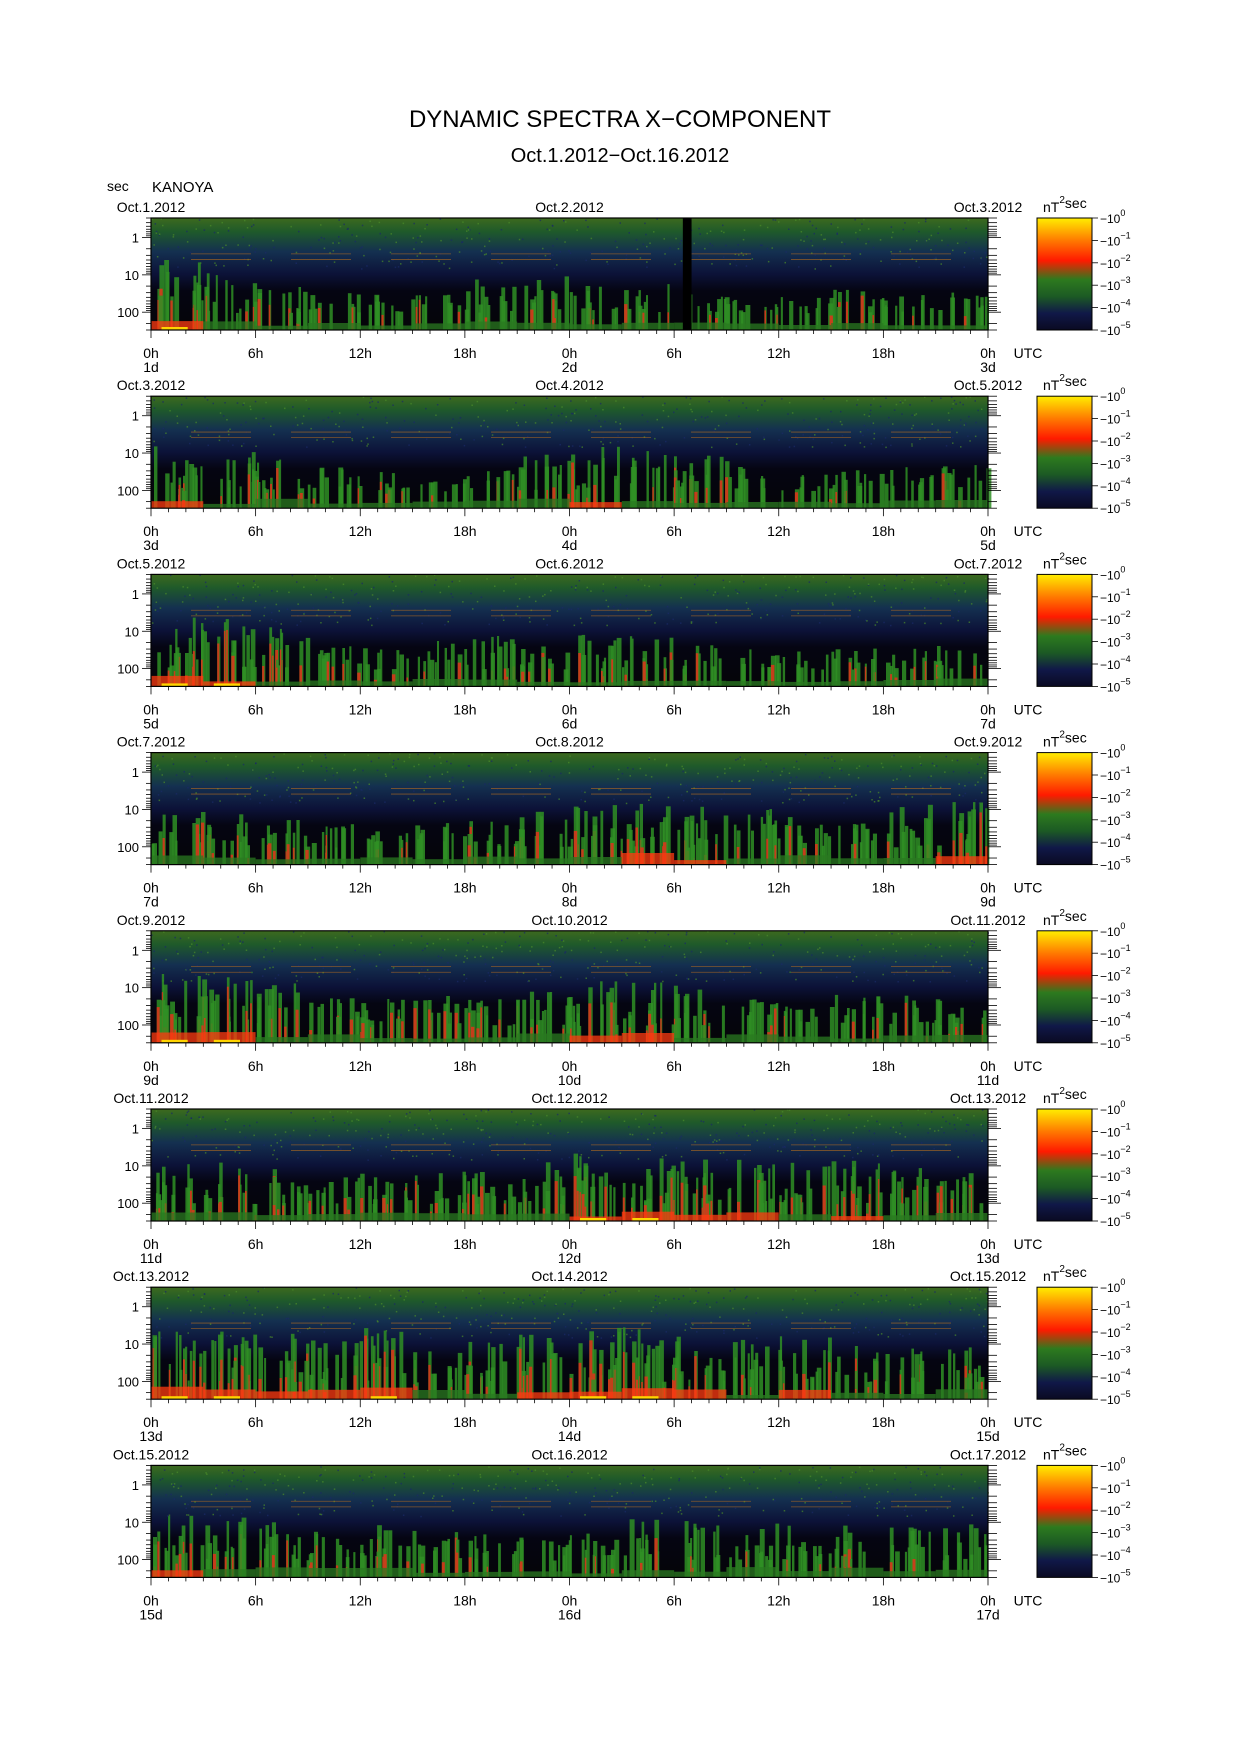  Describe the element at coordinates (464, 709) in the screenshot. I see `x-tick-label: 18h` at that location.